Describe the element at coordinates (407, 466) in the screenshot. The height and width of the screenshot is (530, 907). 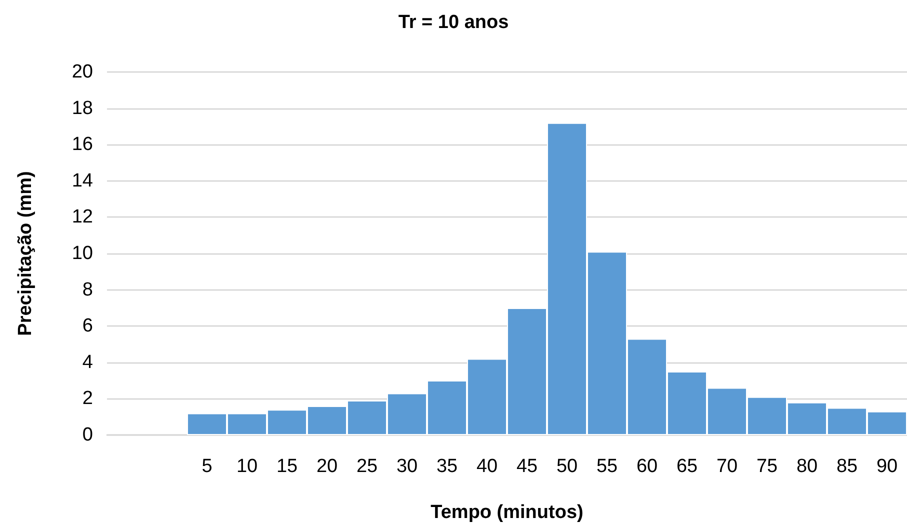
I see `x-tick-label: 30` at that location.